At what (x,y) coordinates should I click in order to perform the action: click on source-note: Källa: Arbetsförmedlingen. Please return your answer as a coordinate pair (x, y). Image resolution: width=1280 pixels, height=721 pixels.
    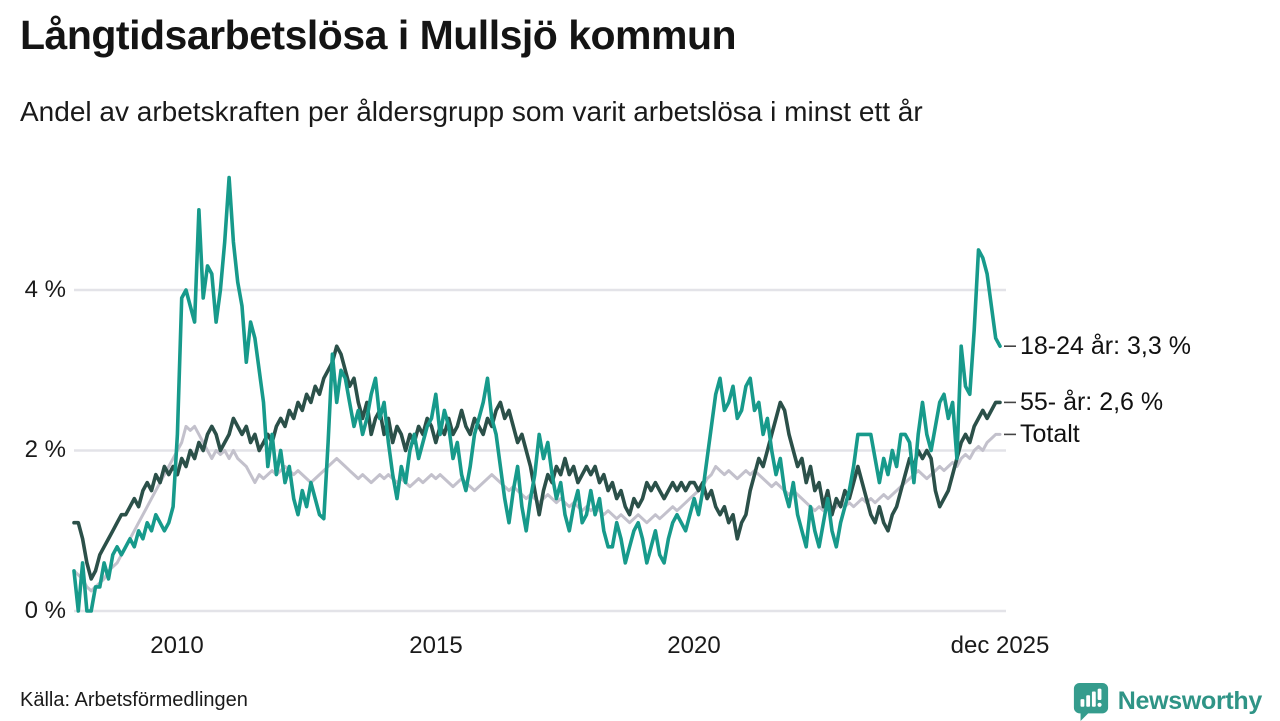
    Looking at the image, I should click on (134, 700).